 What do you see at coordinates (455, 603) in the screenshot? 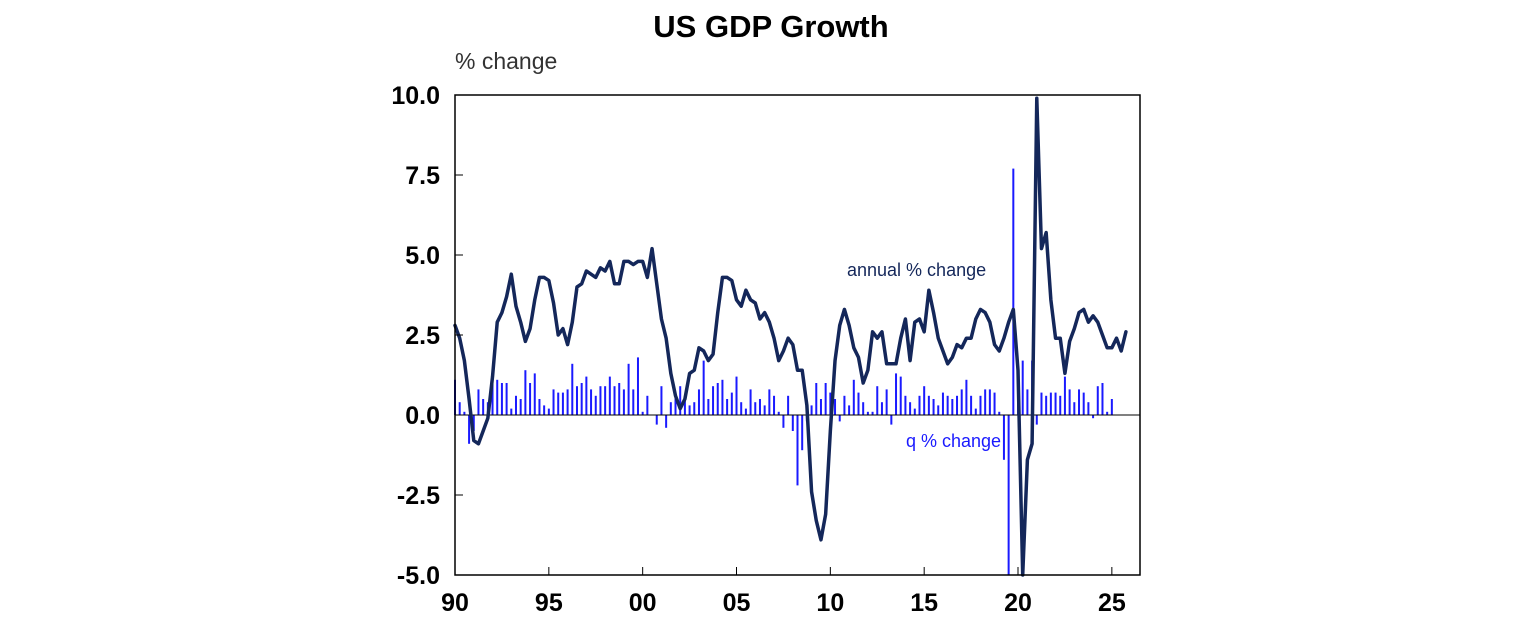
I see `x-tick-label: 90` at bounding box center [455, 603].